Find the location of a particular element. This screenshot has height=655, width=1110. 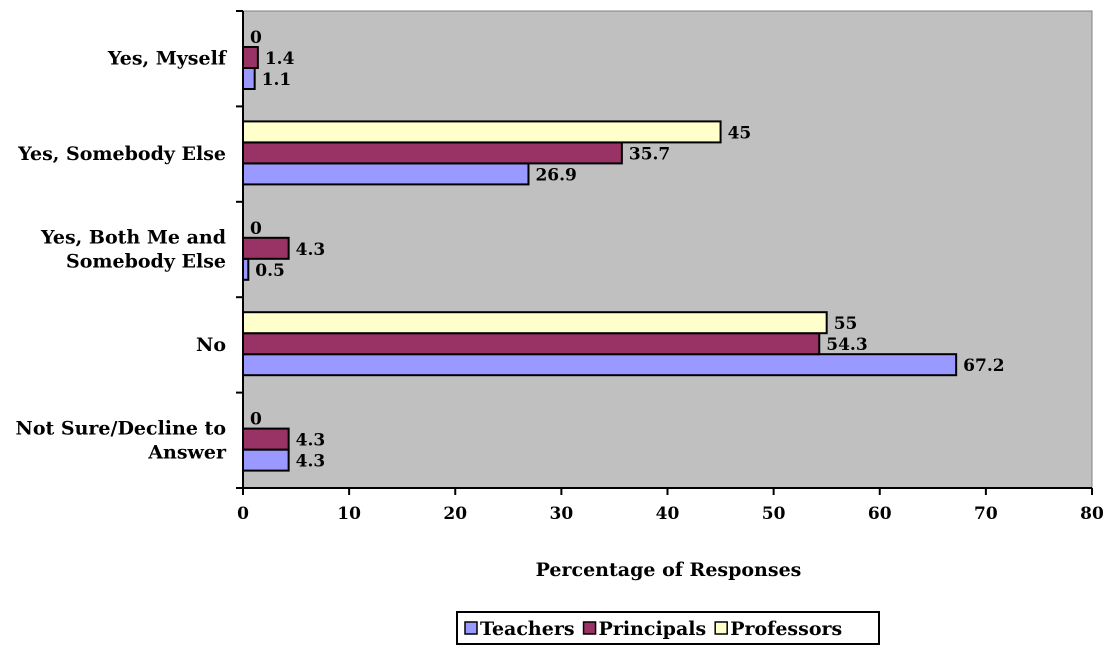

legend-swatch-principals is located at coordinates (589, 628).